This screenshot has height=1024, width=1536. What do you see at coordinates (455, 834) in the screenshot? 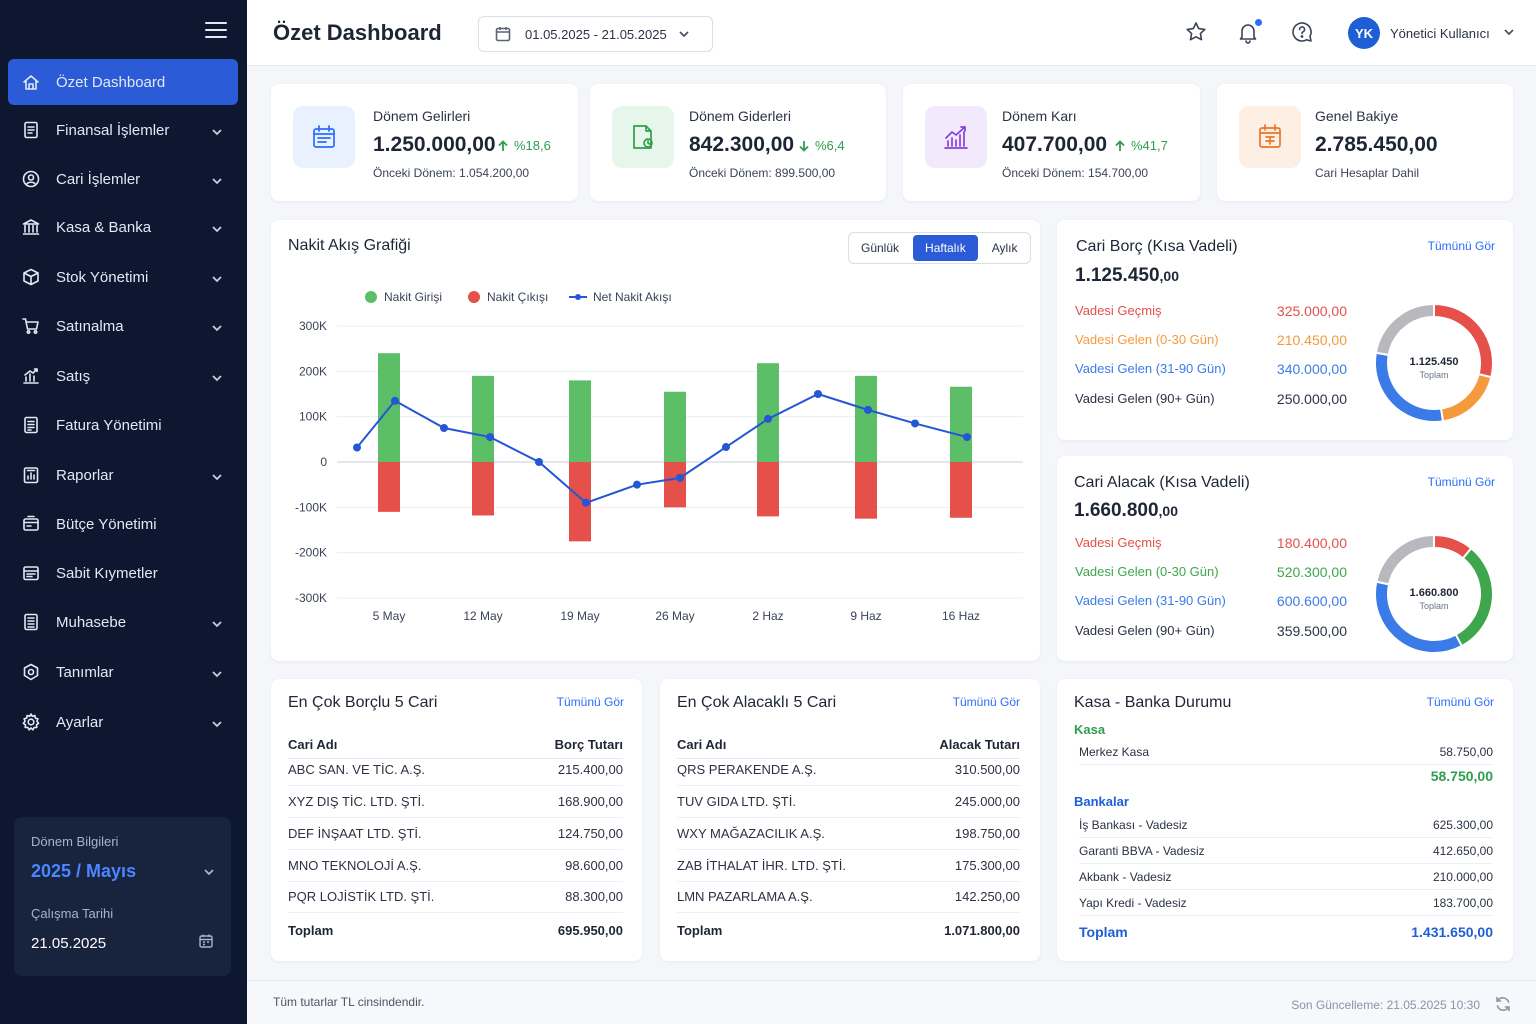
I see `table-row: DEF İNŞAAT LTD. ŞTİ. 124.750,00` at bounding box center [455, 834].